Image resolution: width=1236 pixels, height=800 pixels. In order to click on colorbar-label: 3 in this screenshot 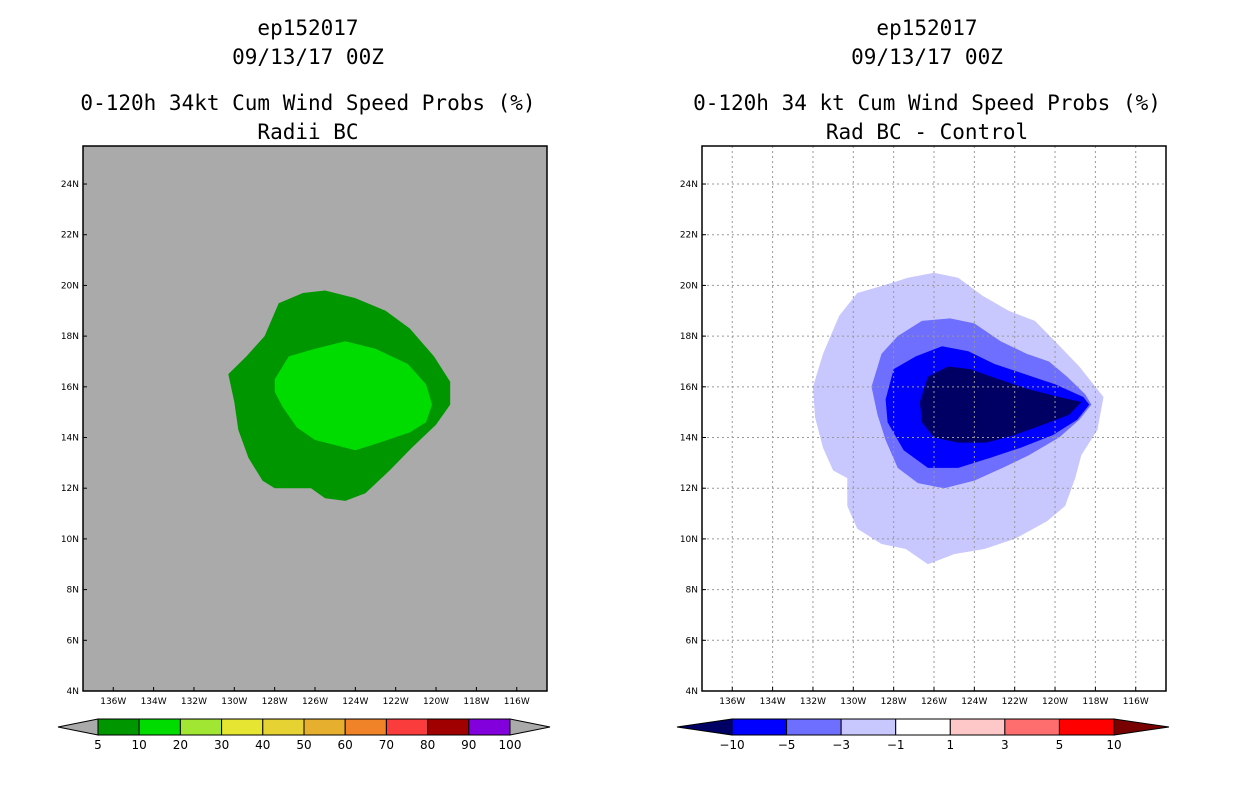, I will do `click(1005, 745)`.